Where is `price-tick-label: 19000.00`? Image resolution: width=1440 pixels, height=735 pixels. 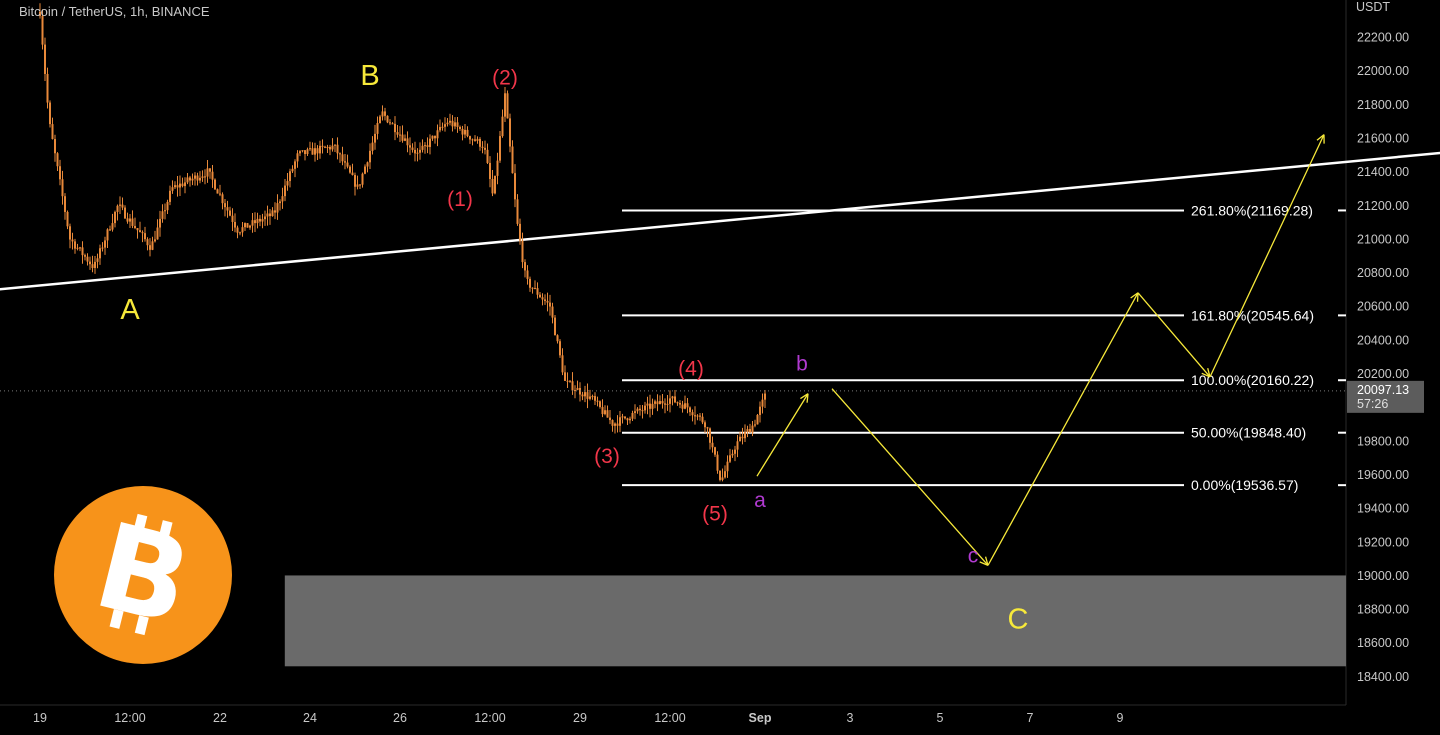 price-tick-label: 19000.00 is located at coordinates (1383, 576).